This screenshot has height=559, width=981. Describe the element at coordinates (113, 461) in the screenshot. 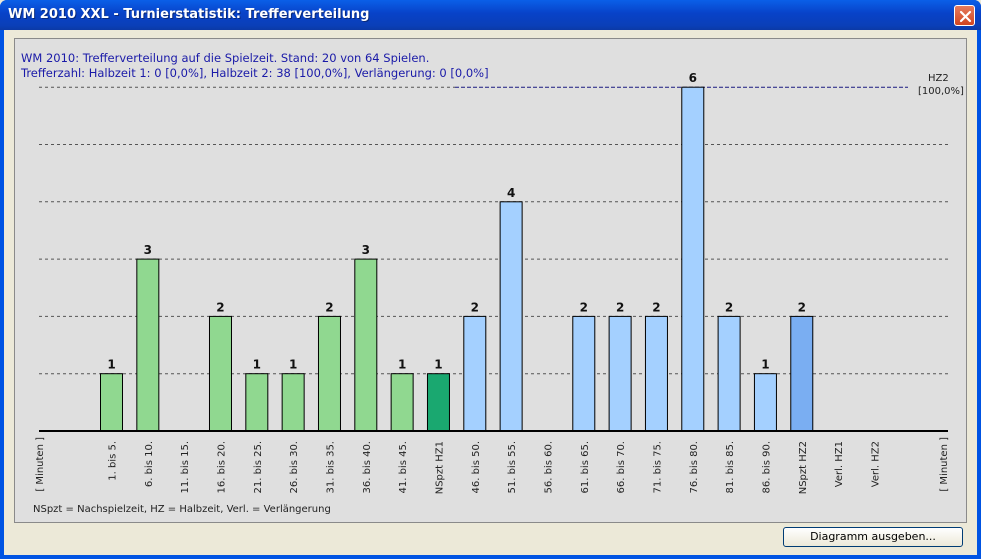

I see `category-tick-label: 1. bis 5.` at that location.